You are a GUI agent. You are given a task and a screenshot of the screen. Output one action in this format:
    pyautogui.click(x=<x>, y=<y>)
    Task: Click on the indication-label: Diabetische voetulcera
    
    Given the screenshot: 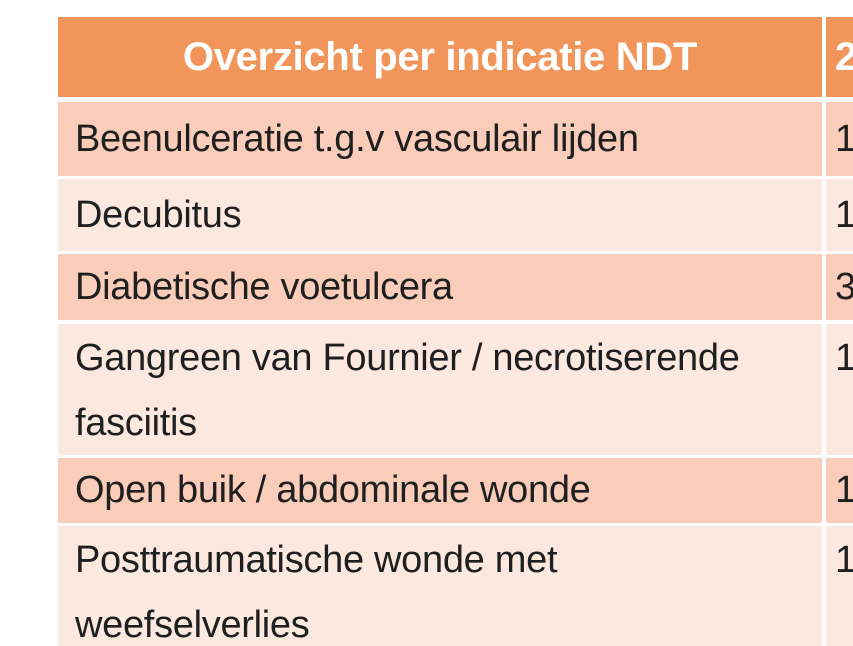 What is the action you would take?
    pyautogui.click(x=264, y=286)
    